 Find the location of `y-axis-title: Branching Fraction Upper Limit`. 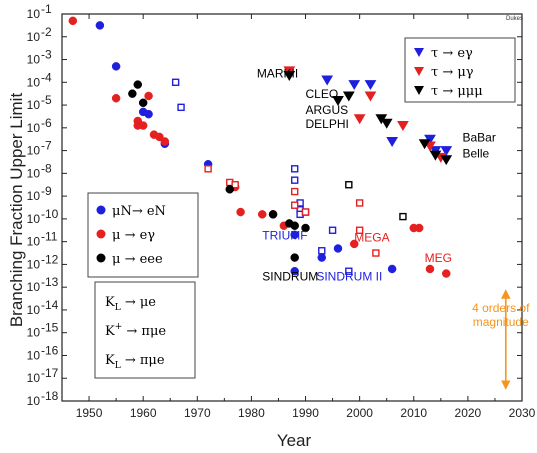

y-axis-title: Branching Fraction Upper Limit is located at coordinates (16, 210).